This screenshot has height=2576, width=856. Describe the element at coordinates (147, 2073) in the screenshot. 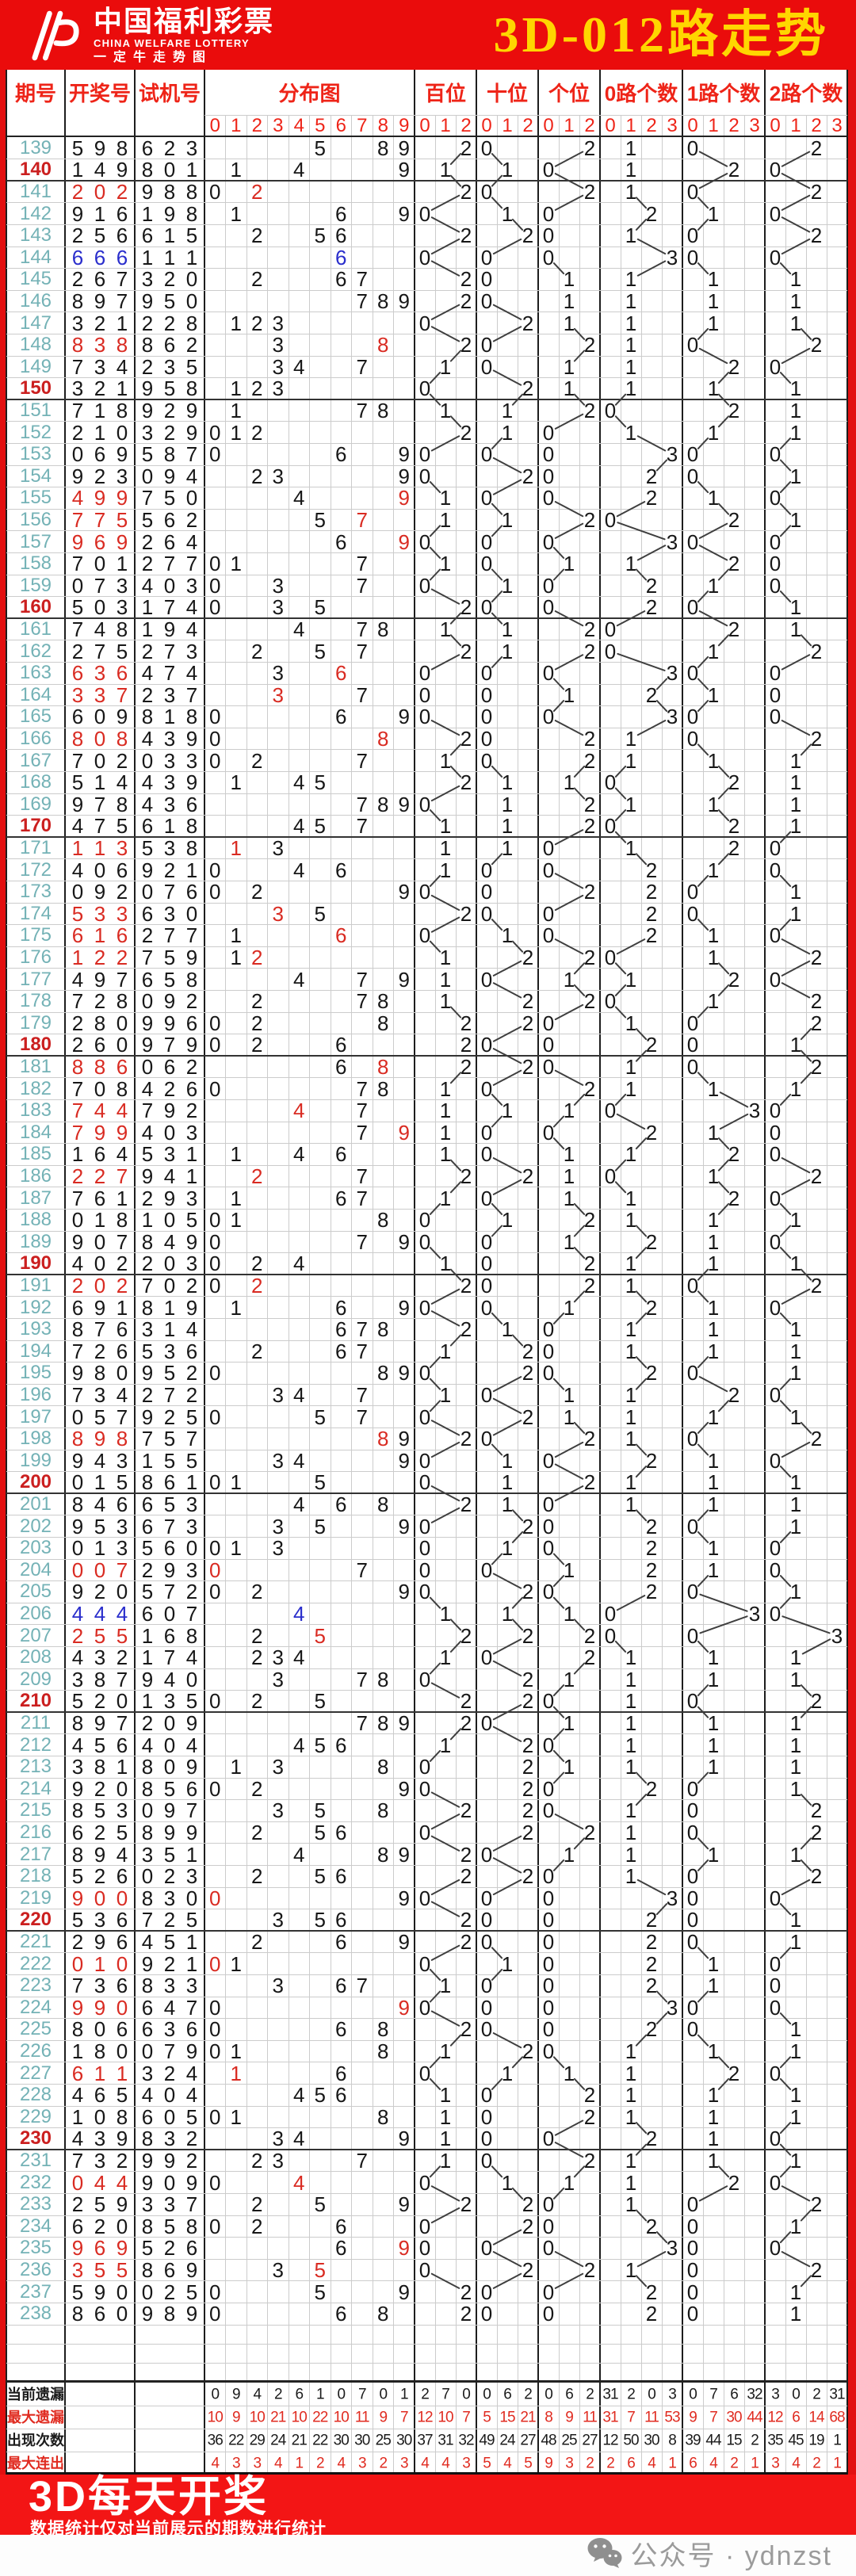

I see `test-digit: 3` at that location.